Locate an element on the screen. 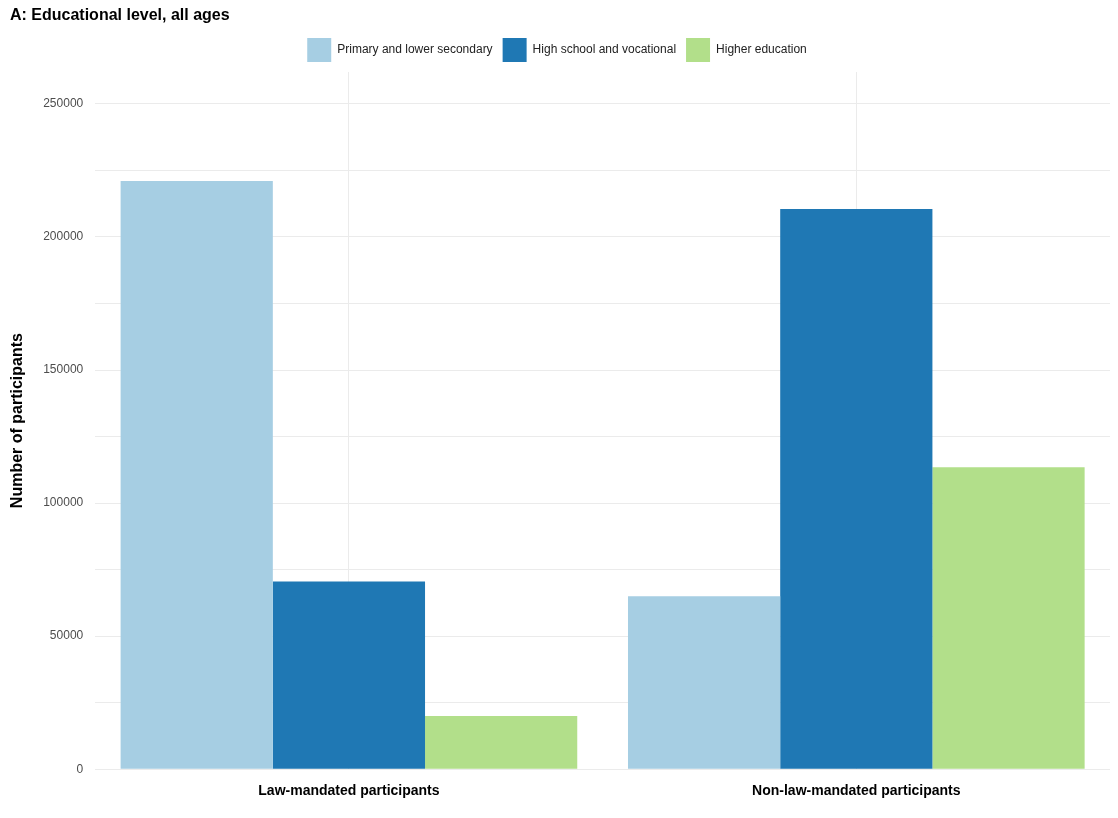  x-tick-label: Law-mandated participants is located at coordinates (349, 790).